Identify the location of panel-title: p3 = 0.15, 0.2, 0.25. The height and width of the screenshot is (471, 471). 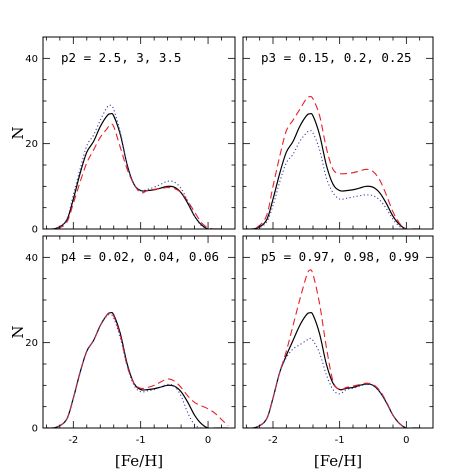
(336, 57).